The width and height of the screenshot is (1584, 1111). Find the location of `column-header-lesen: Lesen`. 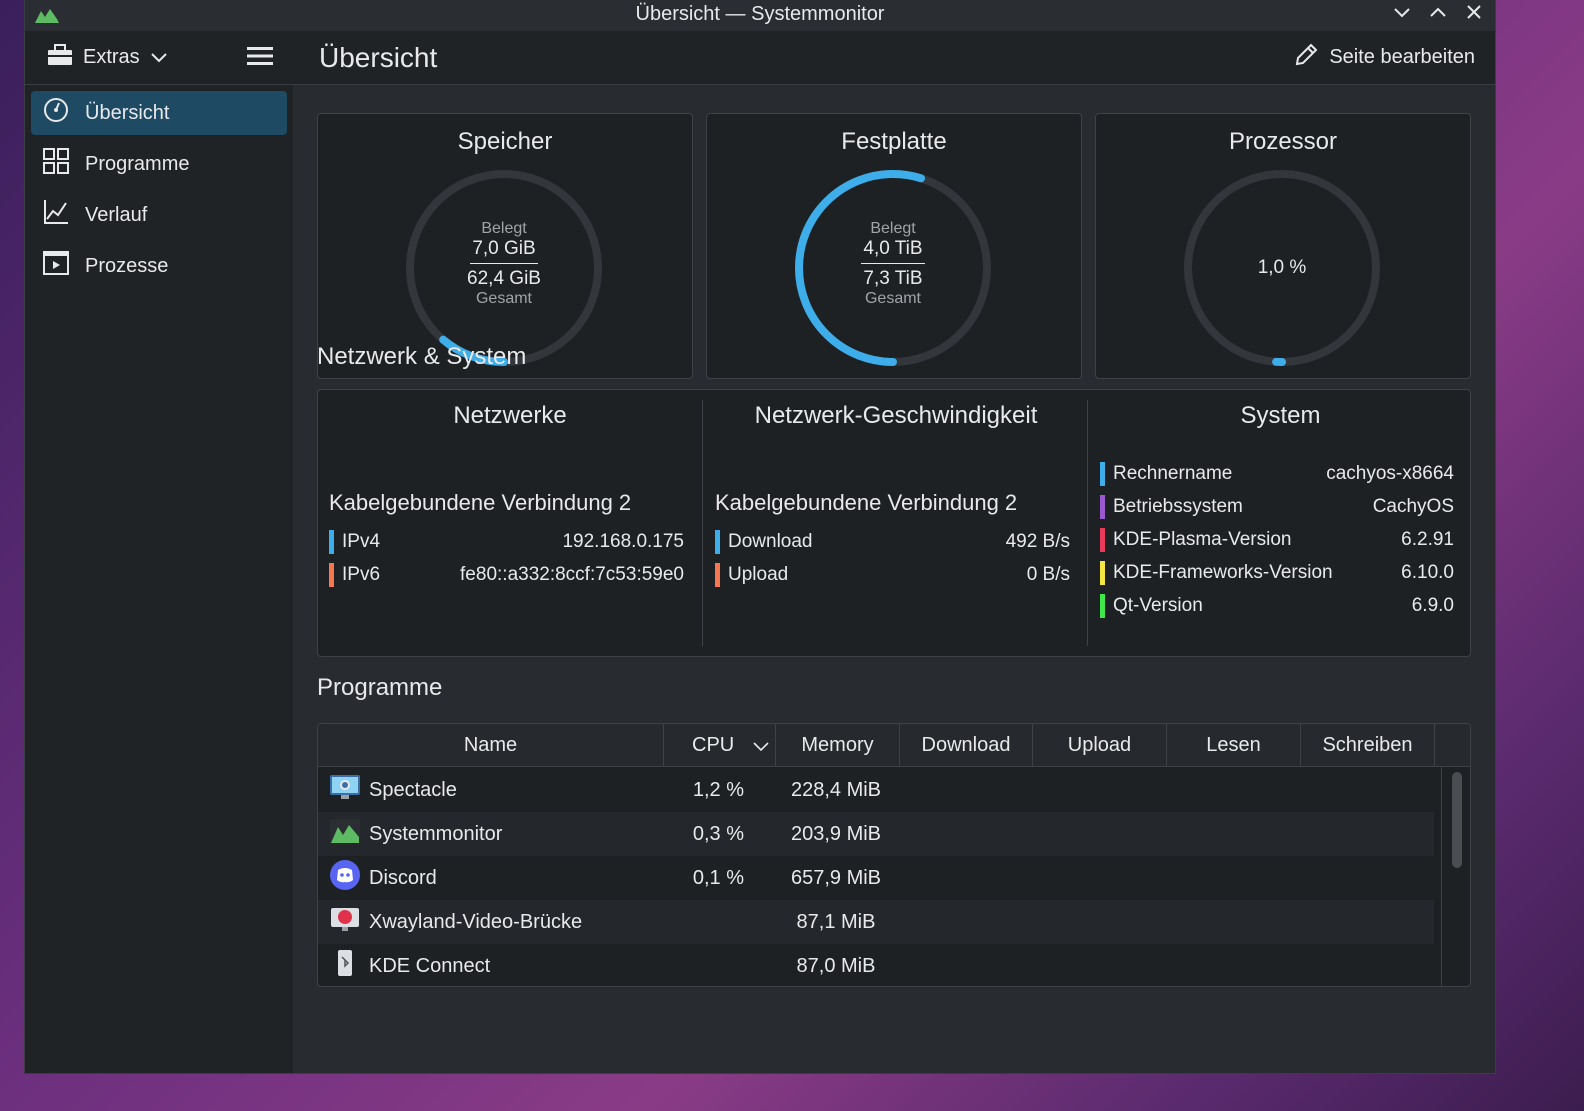

column-header-lesen: Lesen is located at coordinates (1234, 745).